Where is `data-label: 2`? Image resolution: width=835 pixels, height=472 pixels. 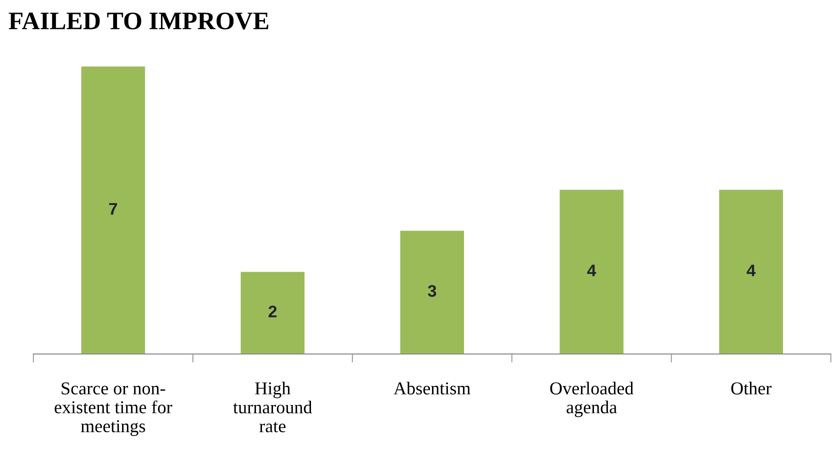
data-label: 2 is located at coordinates (272, 312).